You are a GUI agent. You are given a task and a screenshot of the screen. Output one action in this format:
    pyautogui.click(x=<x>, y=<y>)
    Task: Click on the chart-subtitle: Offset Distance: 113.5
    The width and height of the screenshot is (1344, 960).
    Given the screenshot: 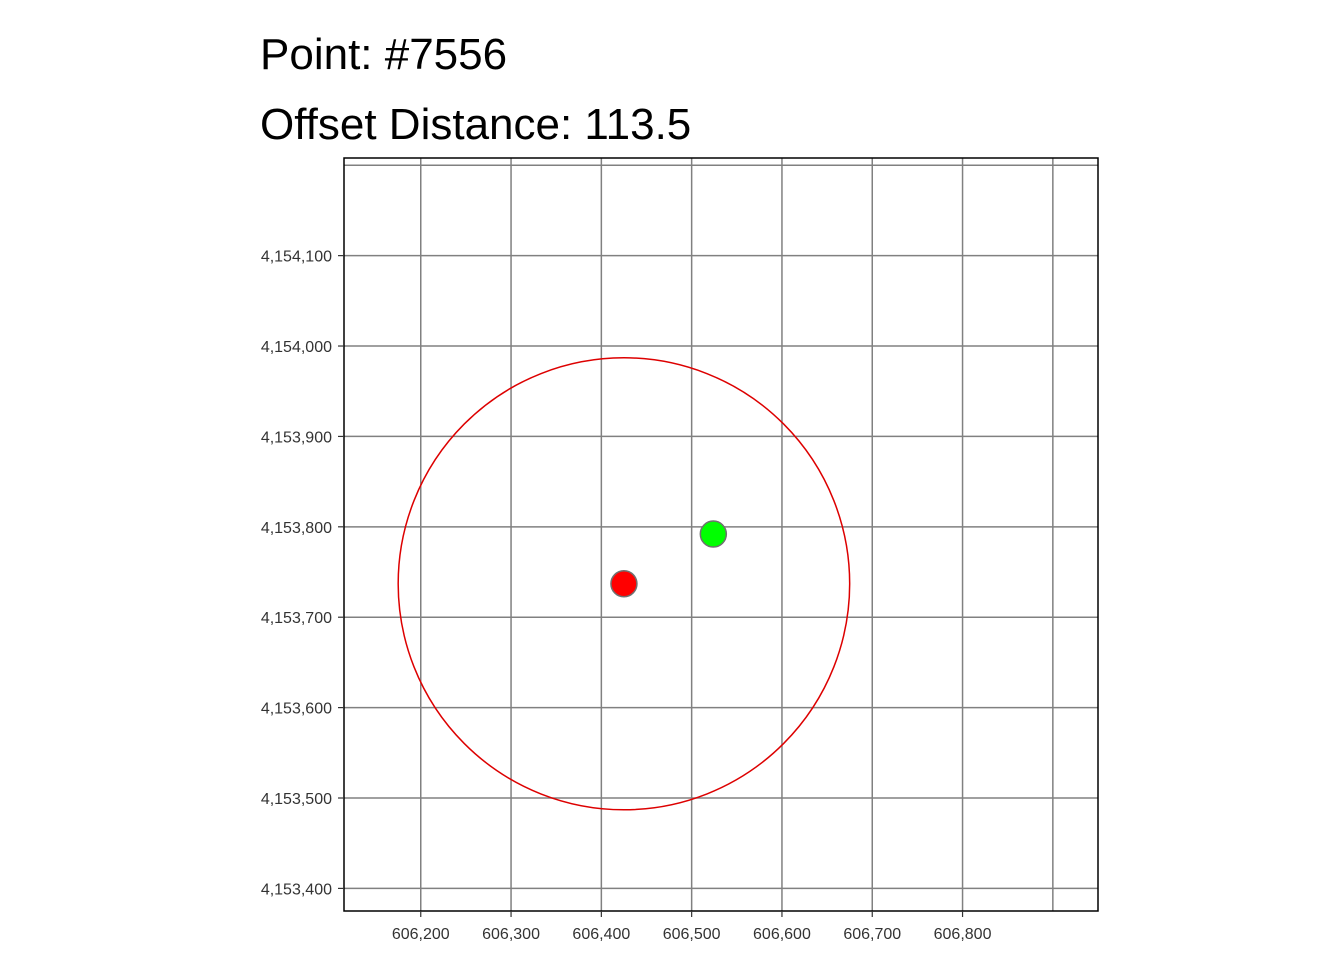 What is the action you would take?
    pyautogui.click(x=476, y=124)
    